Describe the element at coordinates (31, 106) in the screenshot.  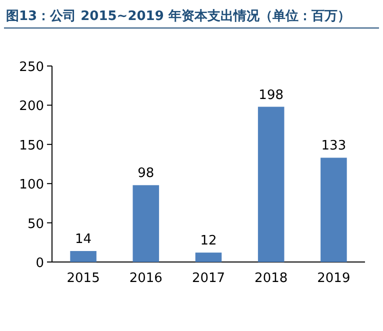
I see `y-tick-label: 200` at that location.